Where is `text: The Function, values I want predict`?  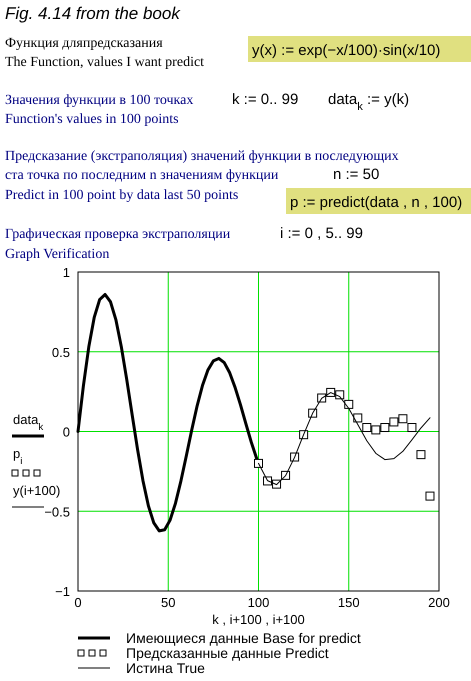 text: The Function, values I want predict is located at coordinates (104, 62).